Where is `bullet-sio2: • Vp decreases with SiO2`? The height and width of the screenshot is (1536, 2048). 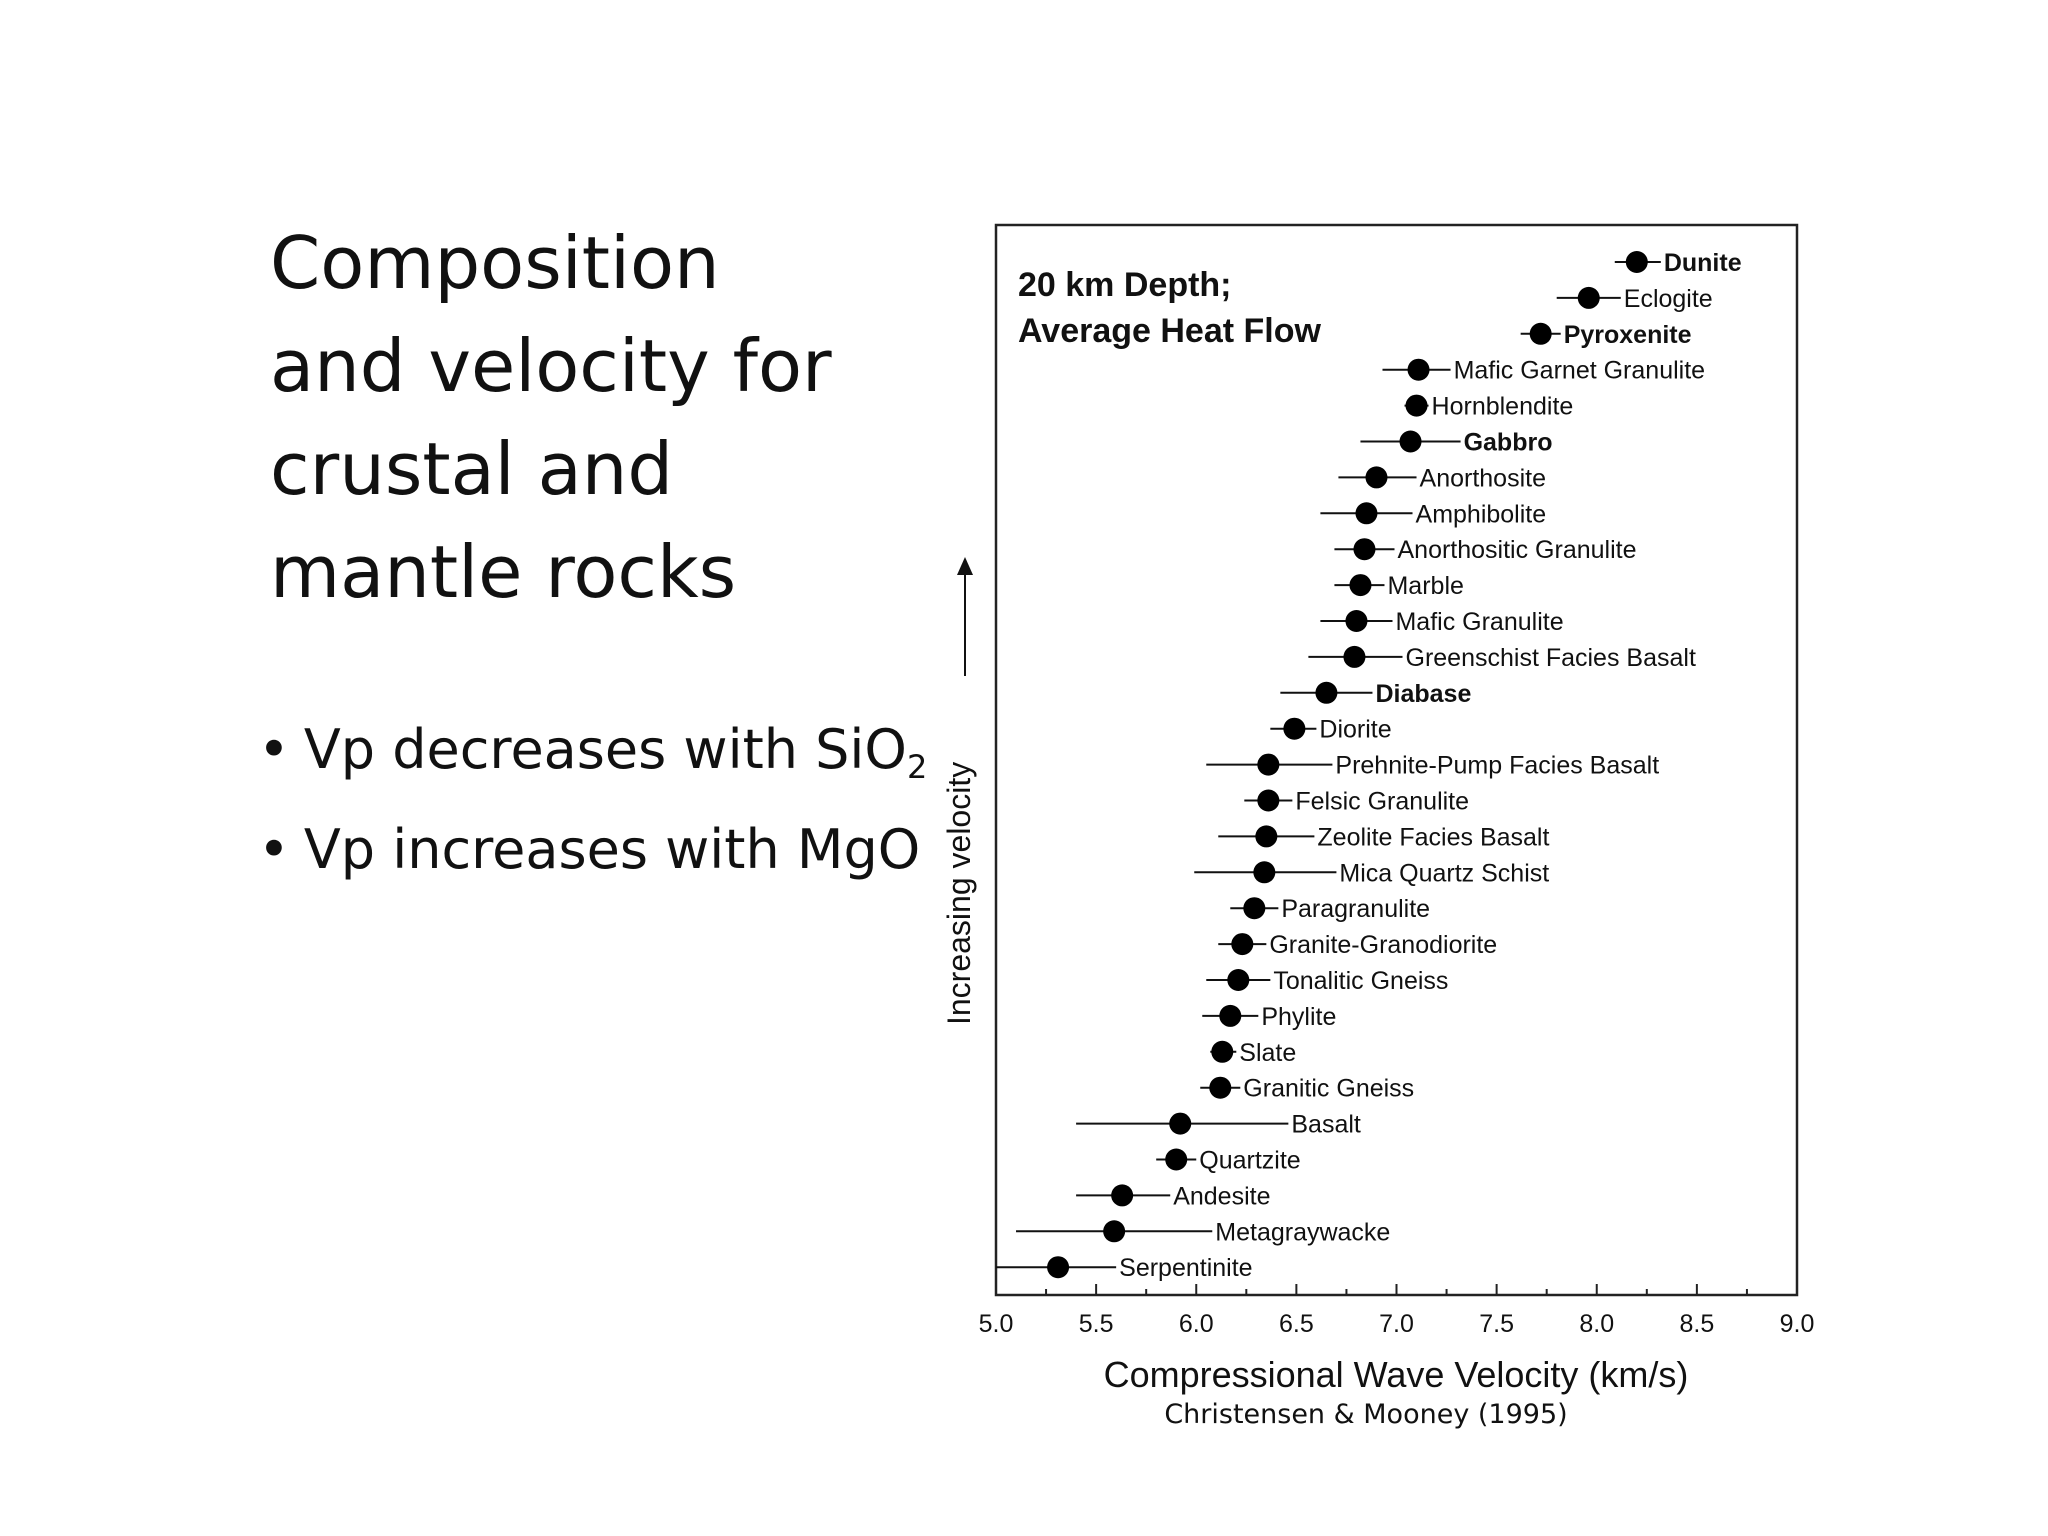
bullet-sio2: • Vp decreases with SiO2 is located at coordinates (592, 752).